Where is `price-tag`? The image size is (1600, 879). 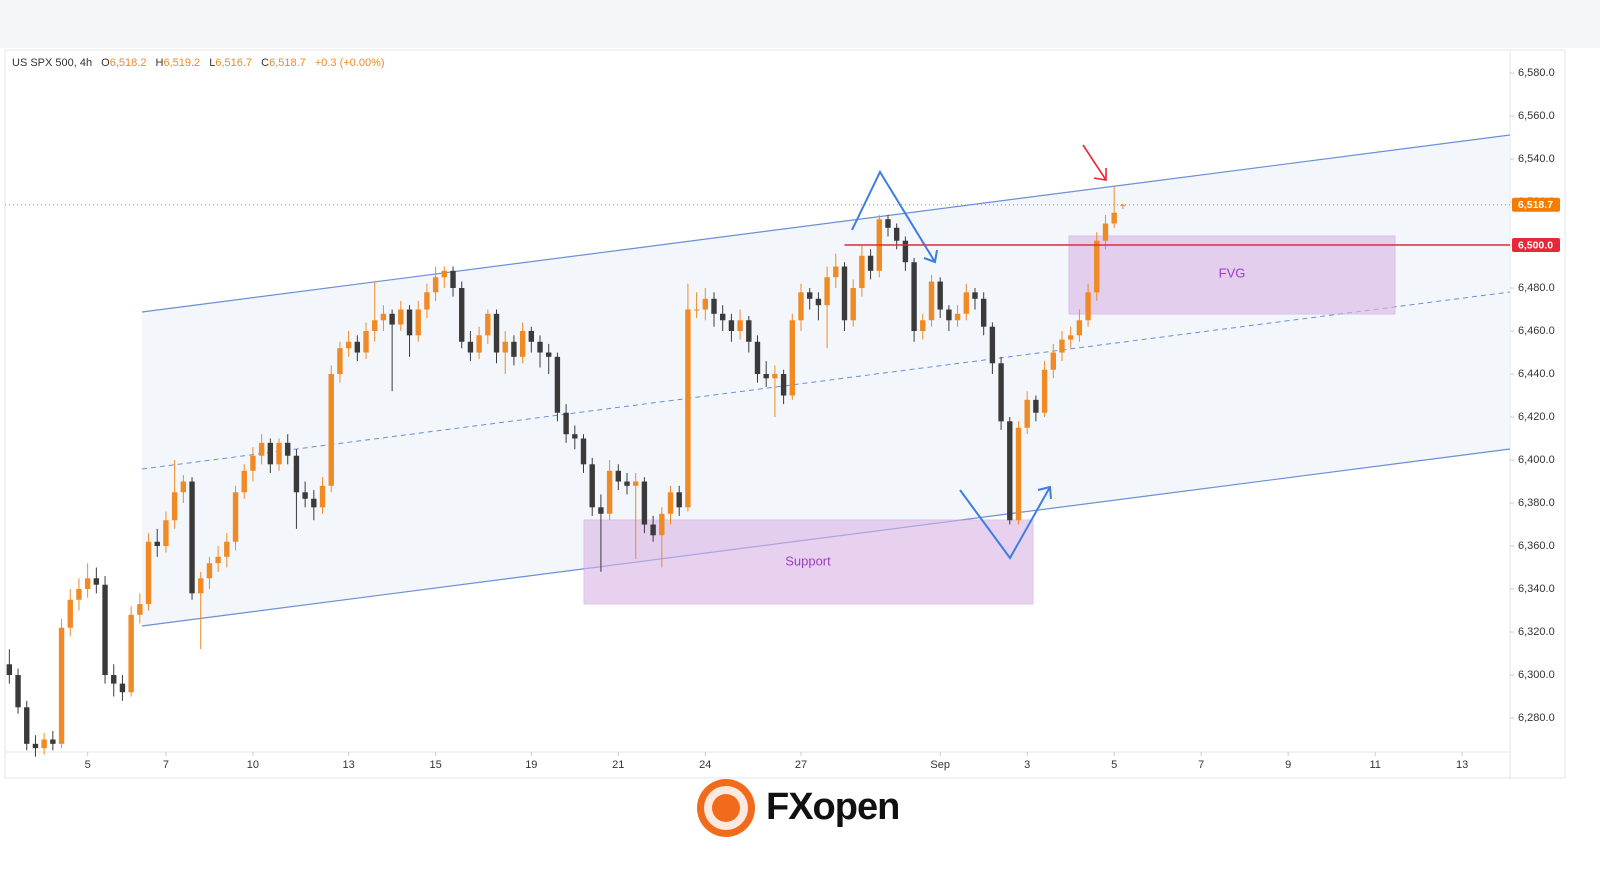 price-tag is located at coordinates (1536, 245).